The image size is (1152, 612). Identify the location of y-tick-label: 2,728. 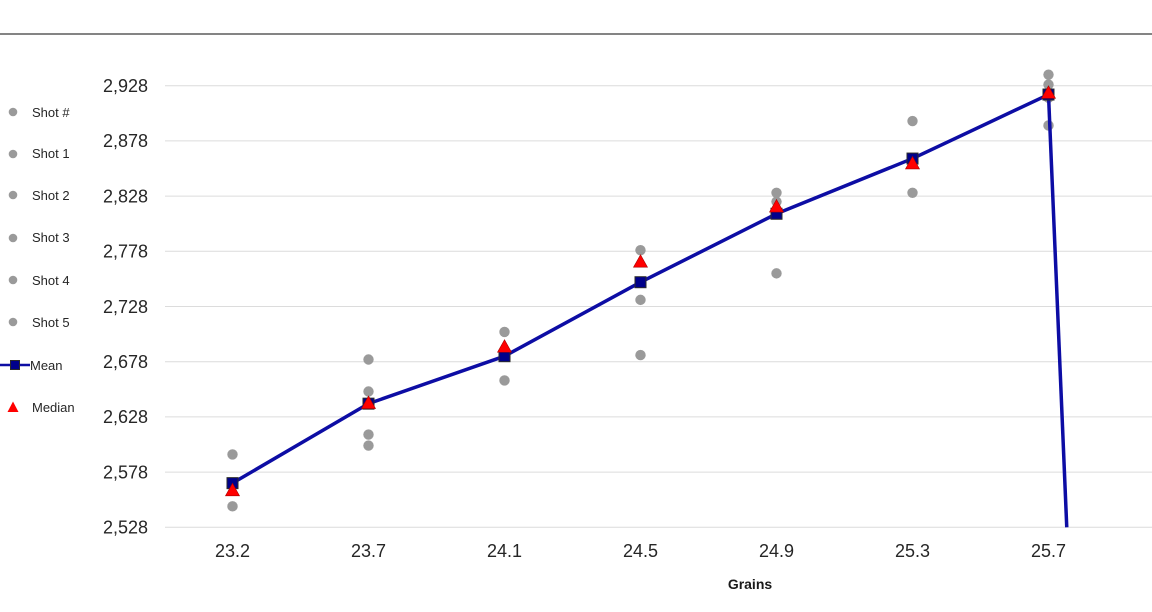
(125, 307).